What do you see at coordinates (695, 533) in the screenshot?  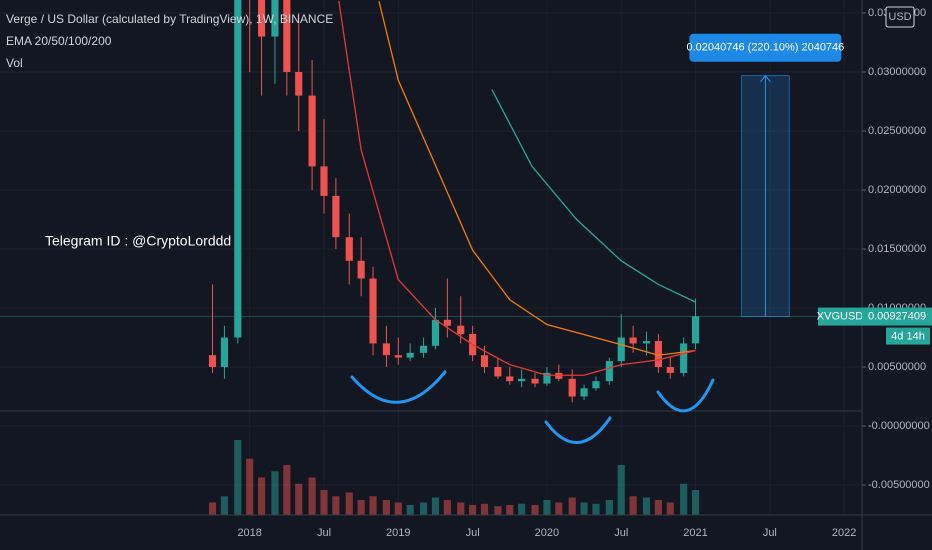 I see `x-tick-label: 2021` at bounding box center [695, 533].